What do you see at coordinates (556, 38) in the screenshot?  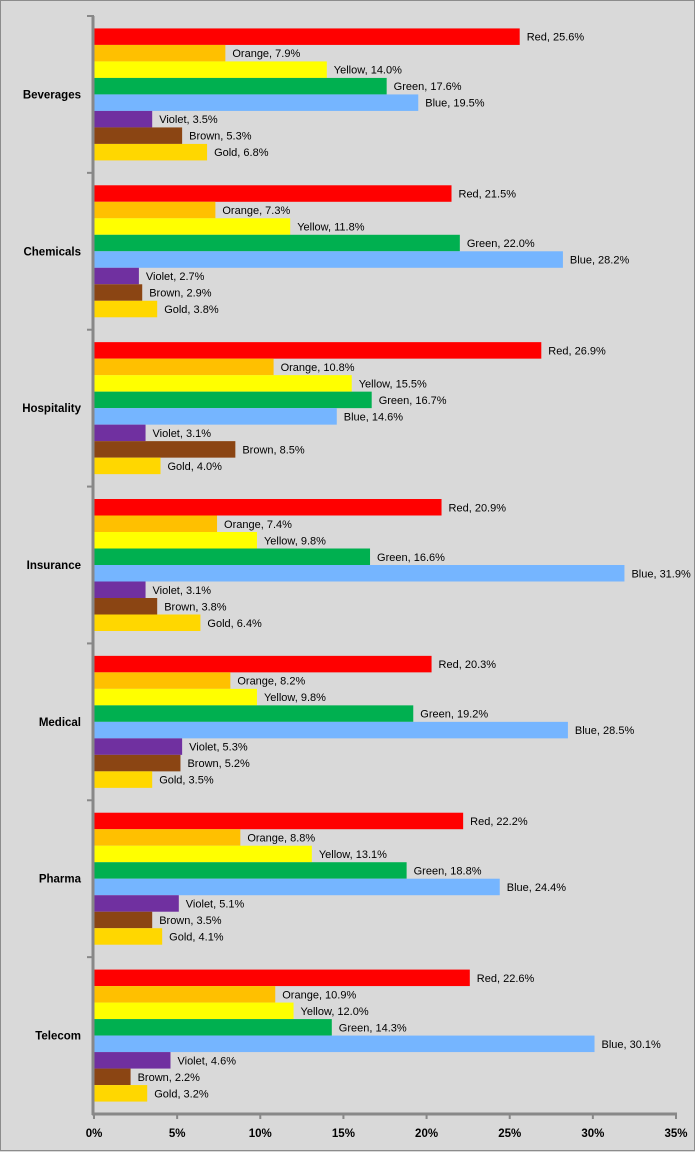 I see `data-label: Red, 25.6%` at bounding box center [556, 38].